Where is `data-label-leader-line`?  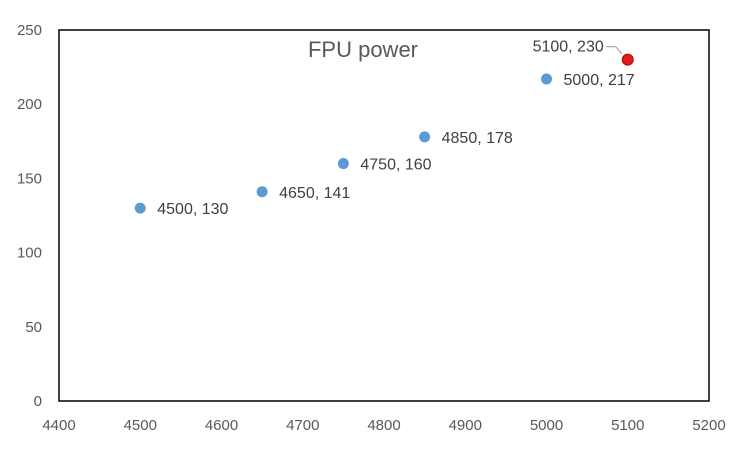 data-label-leader-line is located at coordinates (614, 50).